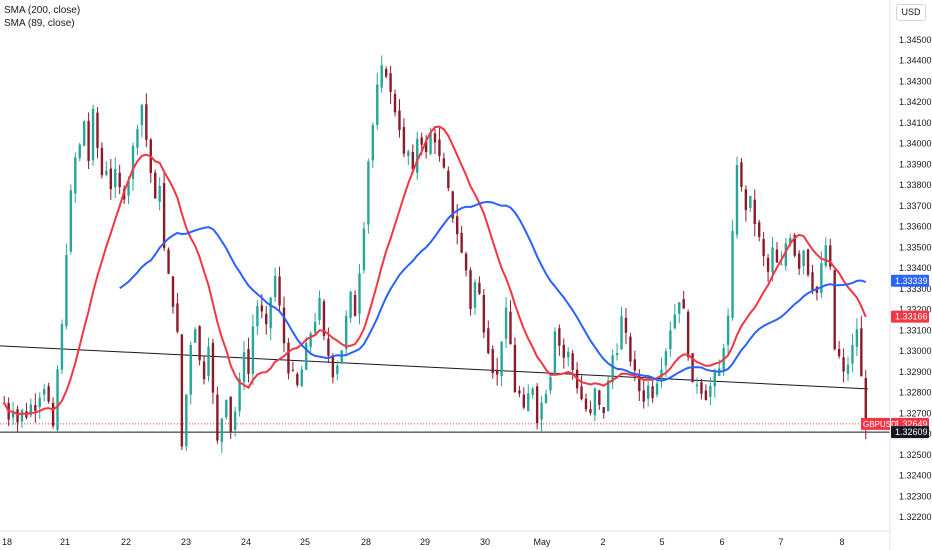  I want to click on time-tick-label: 28, so click(366, 542).